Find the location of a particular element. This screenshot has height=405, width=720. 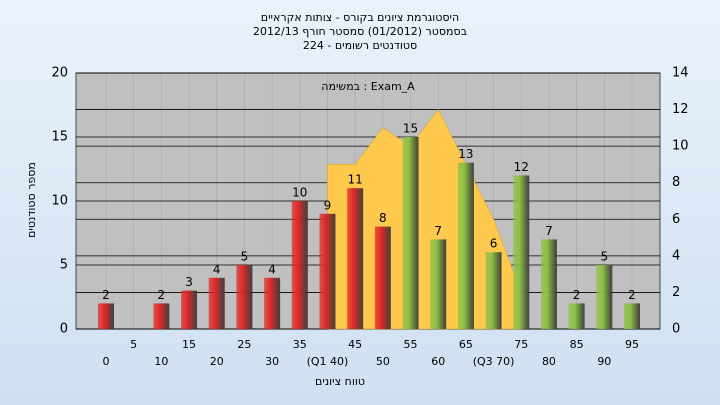

data-label: 15 is located at coordinates (410, 129).